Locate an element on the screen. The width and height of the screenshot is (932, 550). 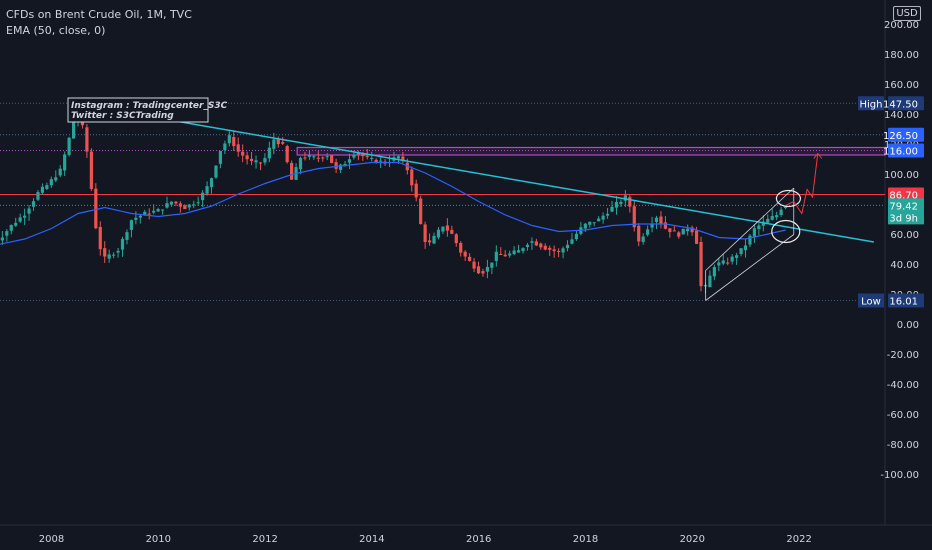
channel-lower-line is located at coordinates (749, 267).